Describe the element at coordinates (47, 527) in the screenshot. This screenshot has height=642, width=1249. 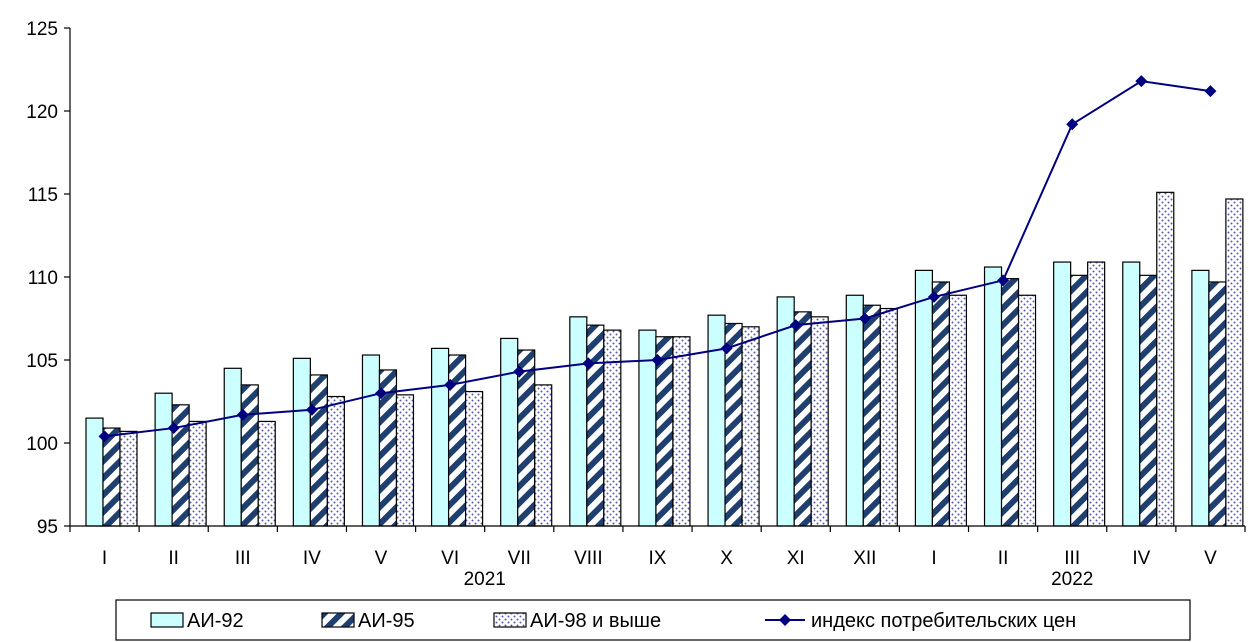
I see `y-tick-label: 95` at that location.